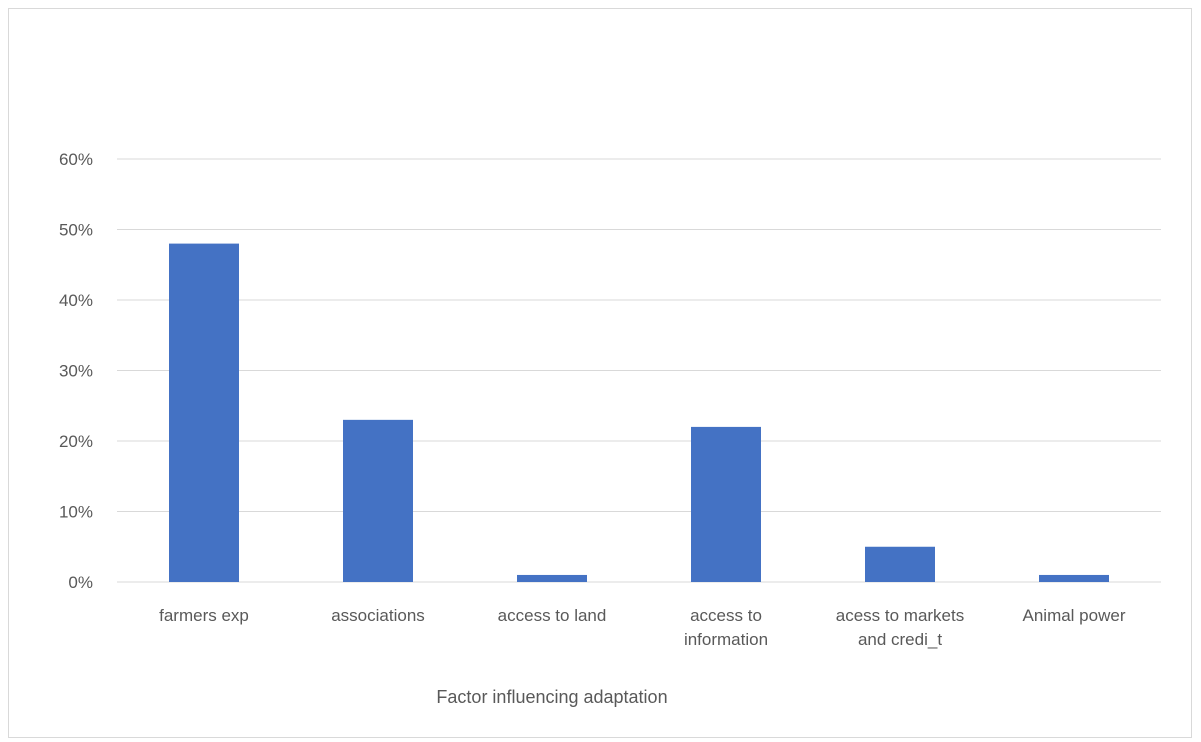 The image size is (1201, 742). Describe the element at coordinates (76, 512) in the screenshot. I see `y-tick-label: 10%` at that location.